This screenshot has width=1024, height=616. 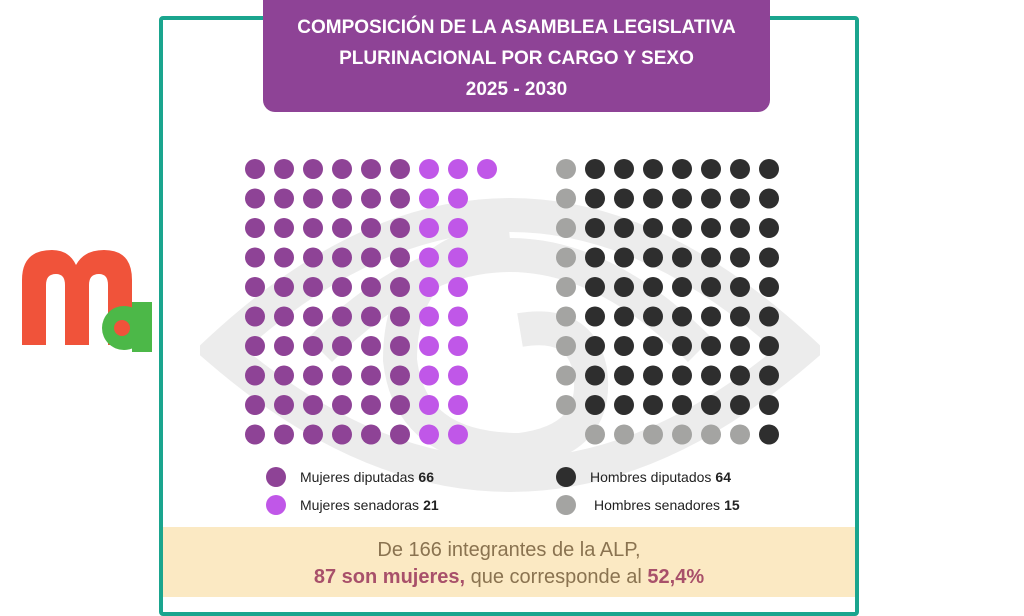 What do you see at coordinates (431, 505) in the screenshot?
I see `legend-value: 21` at bounding box center [431, 505].